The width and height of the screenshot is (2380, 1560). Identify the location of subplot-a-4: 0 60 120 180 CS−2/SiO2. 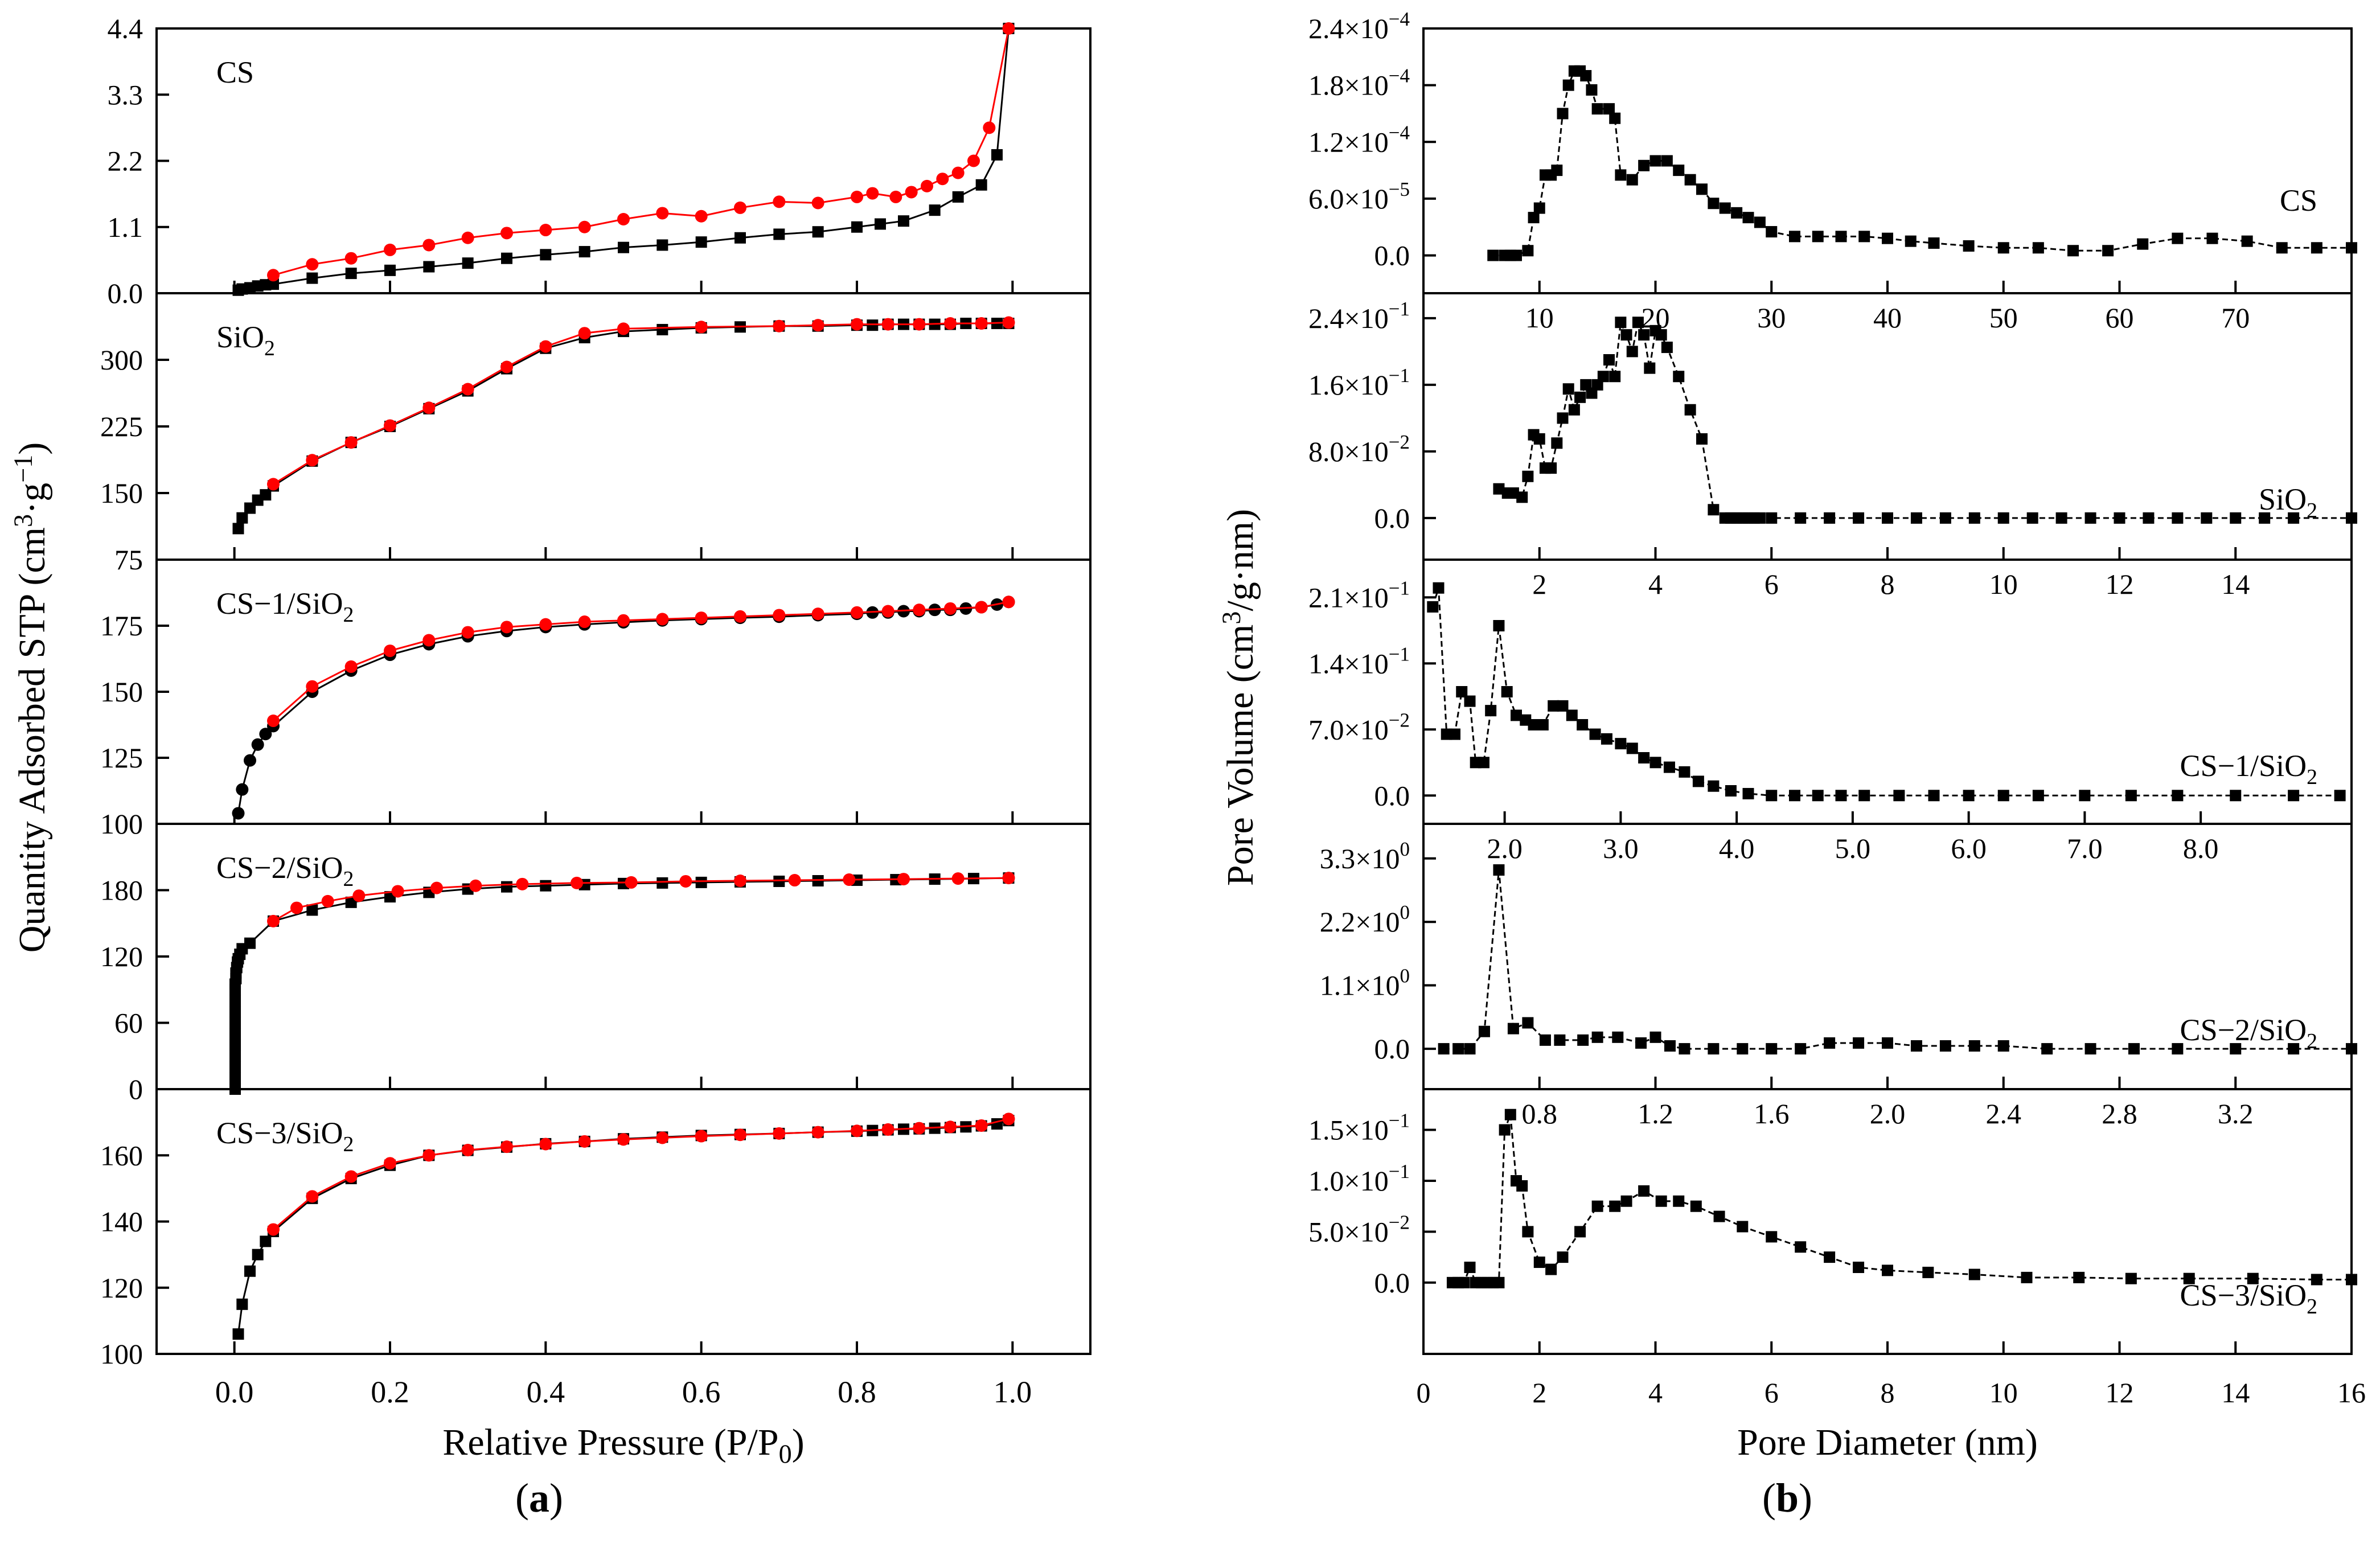
(595, 964).